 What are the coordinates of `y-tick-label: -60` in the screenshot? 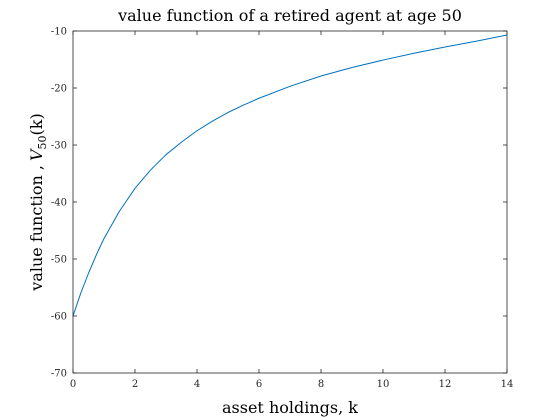 It's located at (59, 317).